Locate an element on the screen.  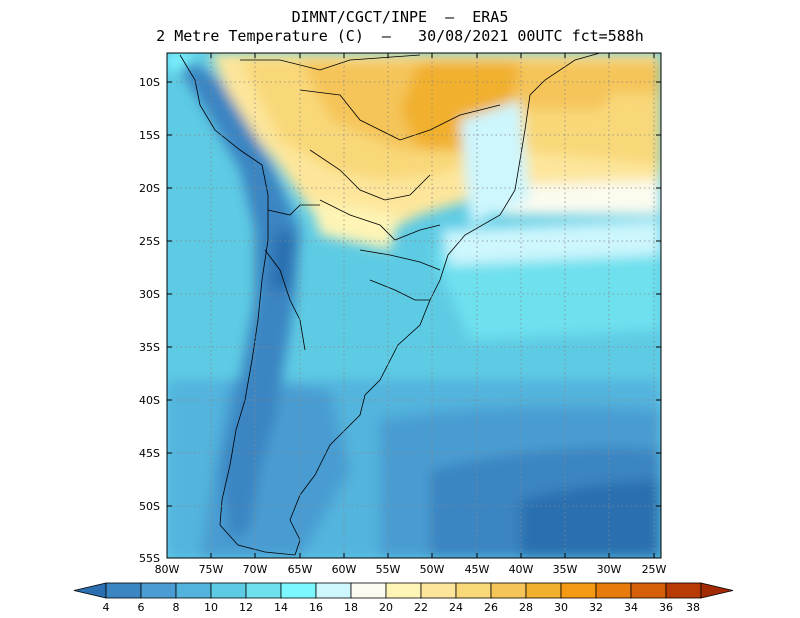
colorbar-label-30: 30 is located at coordinates (561, 607).